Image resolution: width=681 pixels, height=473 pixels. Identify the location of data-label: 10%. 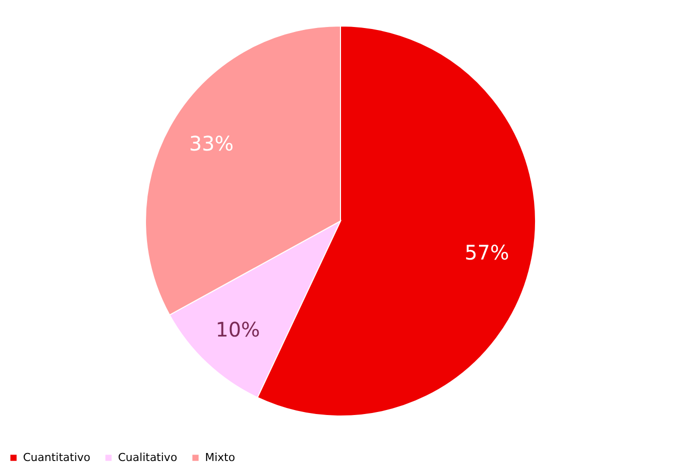
(238, 329).